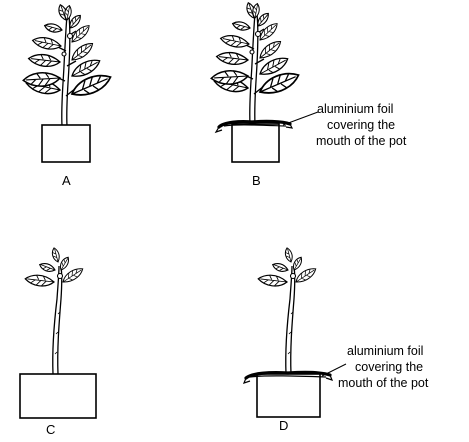 This screenshot has height=442, width=469. I want to click on panel-a: A, so click(68, 96).